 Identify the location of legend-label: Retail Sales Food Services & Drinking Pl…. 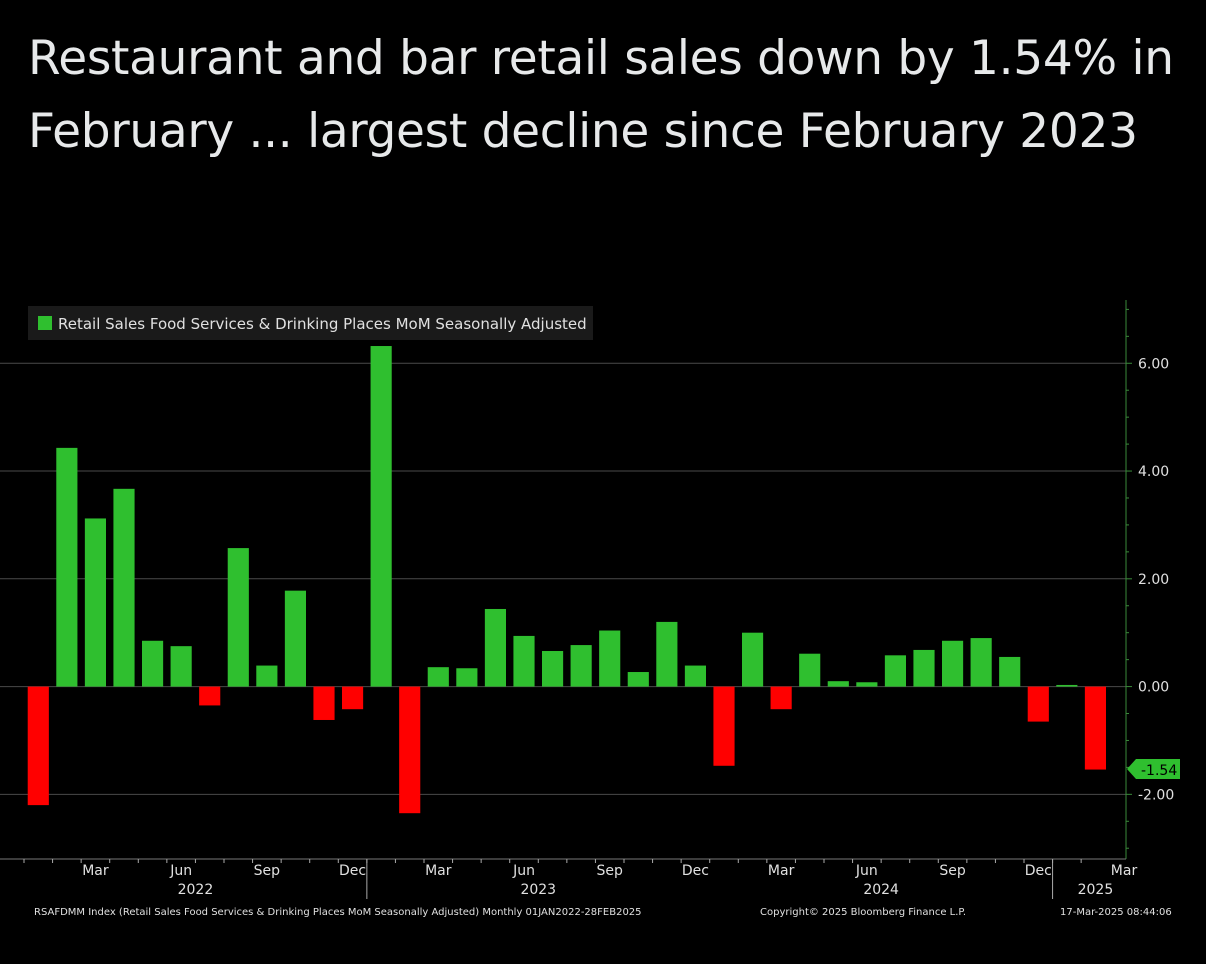
(322, 324).